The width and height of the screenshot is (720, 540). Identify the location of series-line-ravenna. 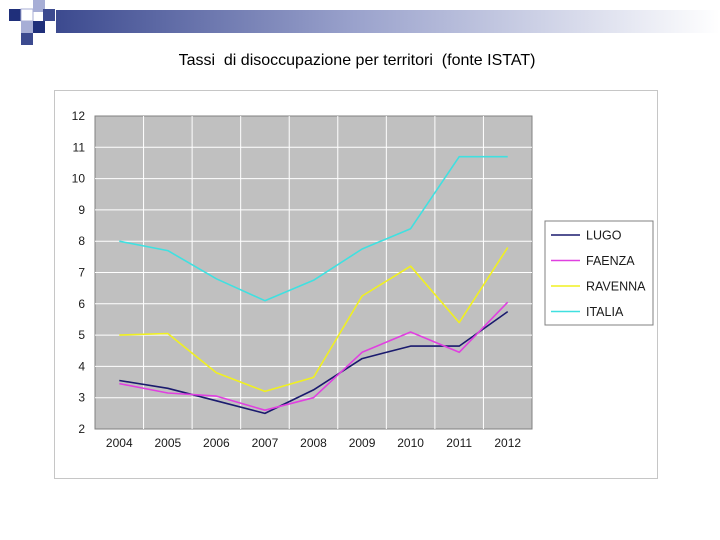
(314, 320).